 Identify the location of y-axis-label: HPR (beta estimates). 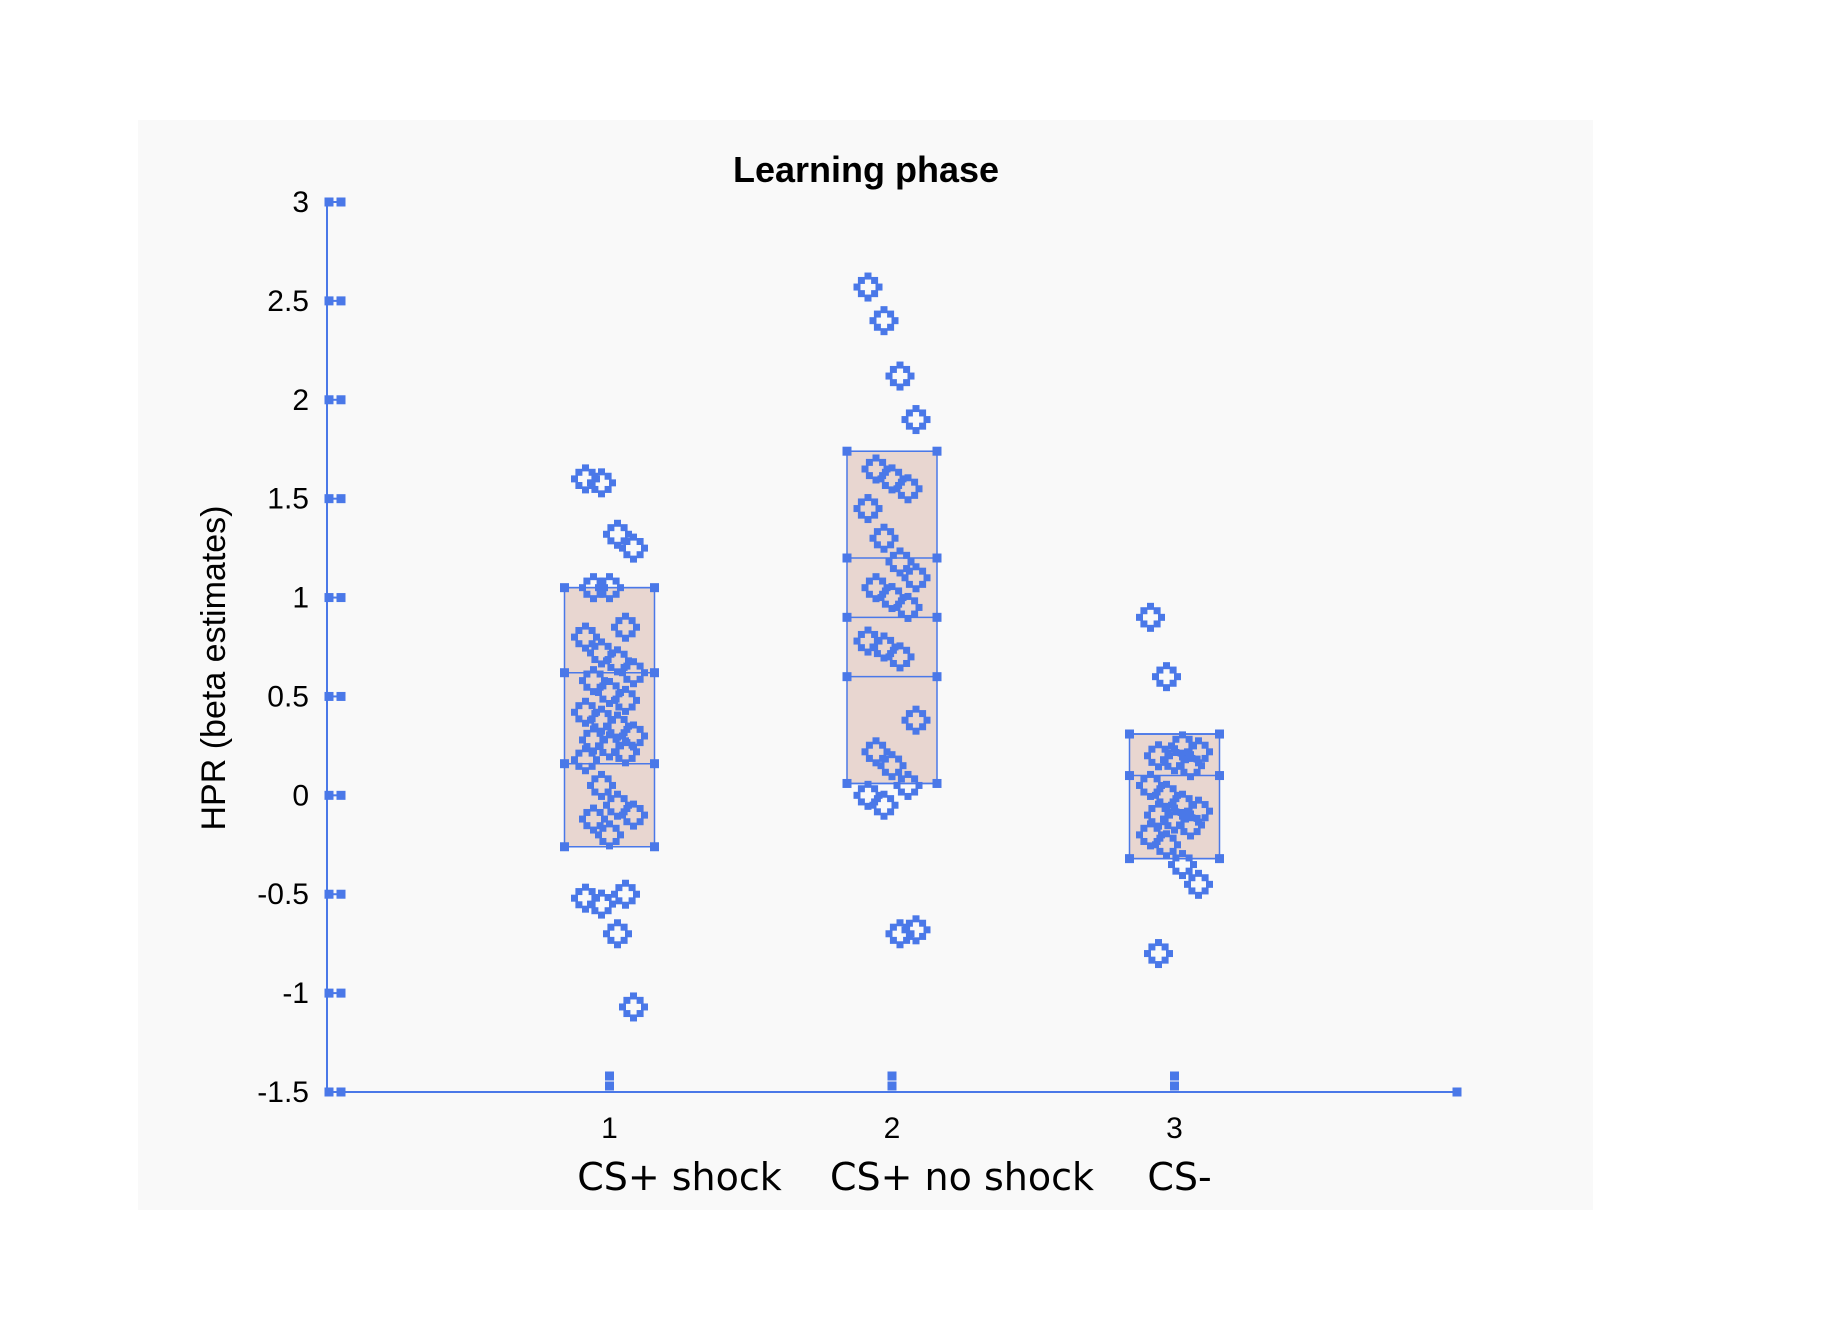
(214, 668).